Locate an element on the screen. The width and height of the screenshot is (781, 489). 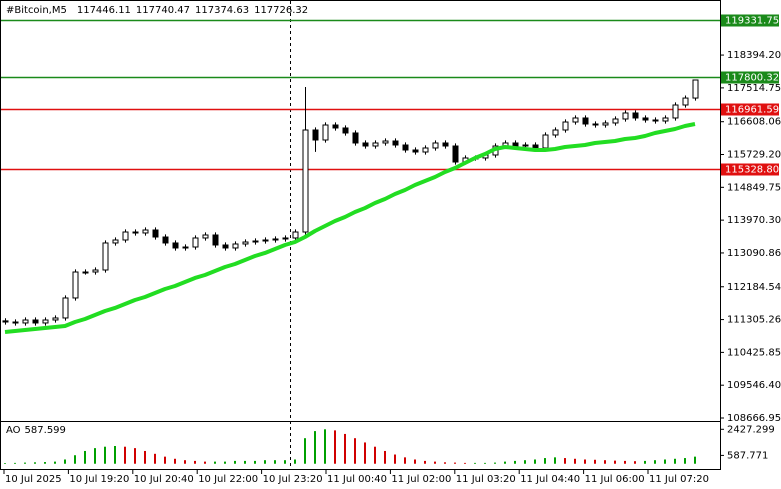
ao-tick-label: 587.771 is located at coordinates (747, 455).